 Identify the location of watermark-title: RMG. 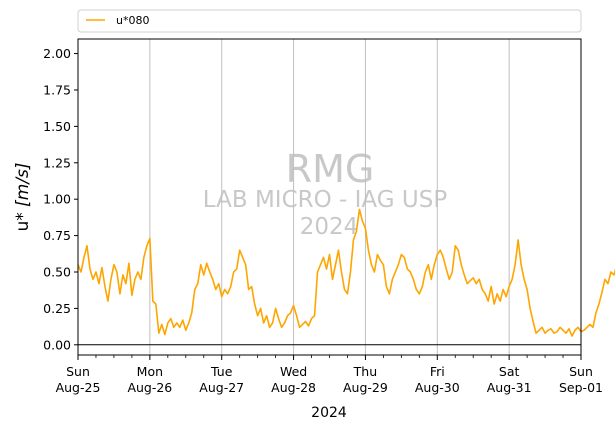
(330, 169).